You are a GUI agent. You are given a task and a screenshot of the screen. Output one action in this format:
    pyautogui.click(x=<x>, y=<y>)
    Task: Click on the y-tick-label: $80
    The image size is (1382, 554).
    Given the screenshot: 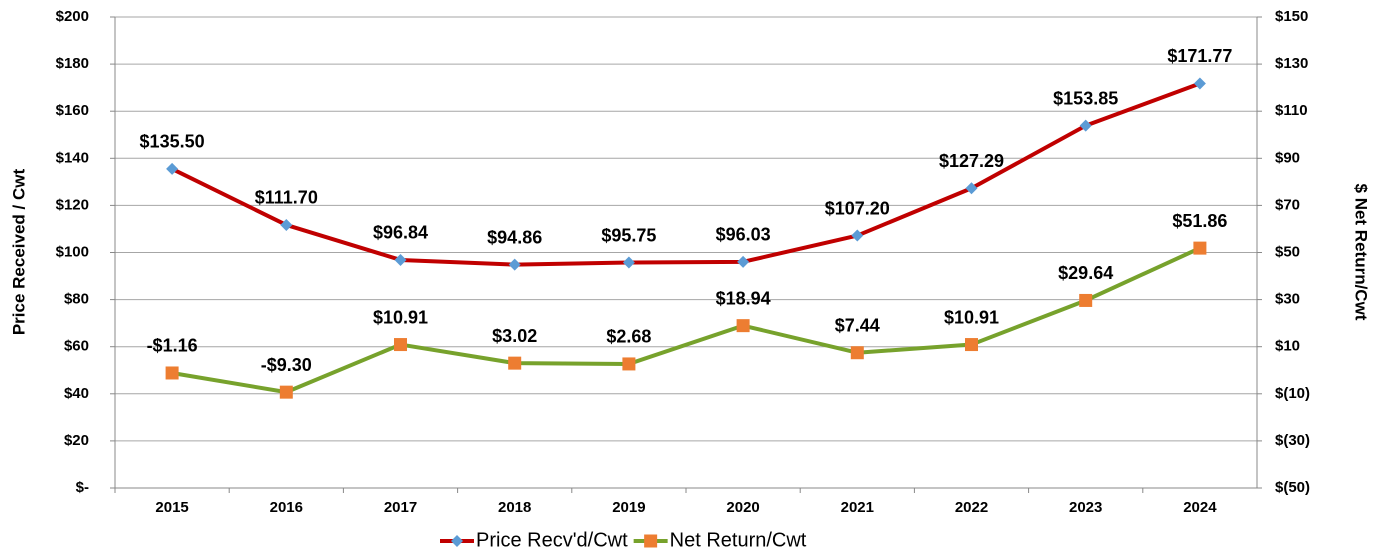 What is the action you would take?
    pyautogui.click(x=76, y=299)
    